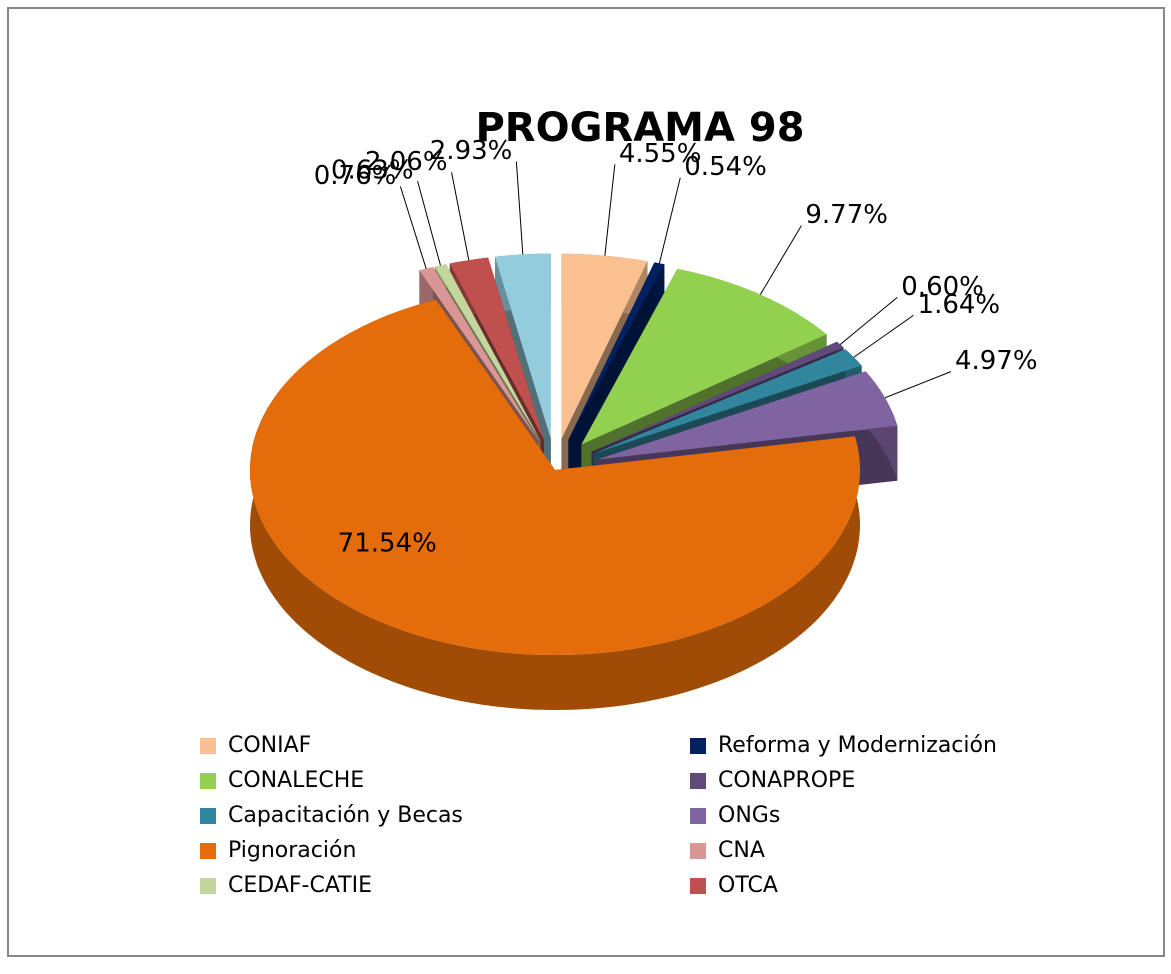 This screenshot has width=1171, height=974. What do you see at coordinates (749, 815) in the screenshot?
I see `legend-label: ONGs` at bounding box center [749, 815].